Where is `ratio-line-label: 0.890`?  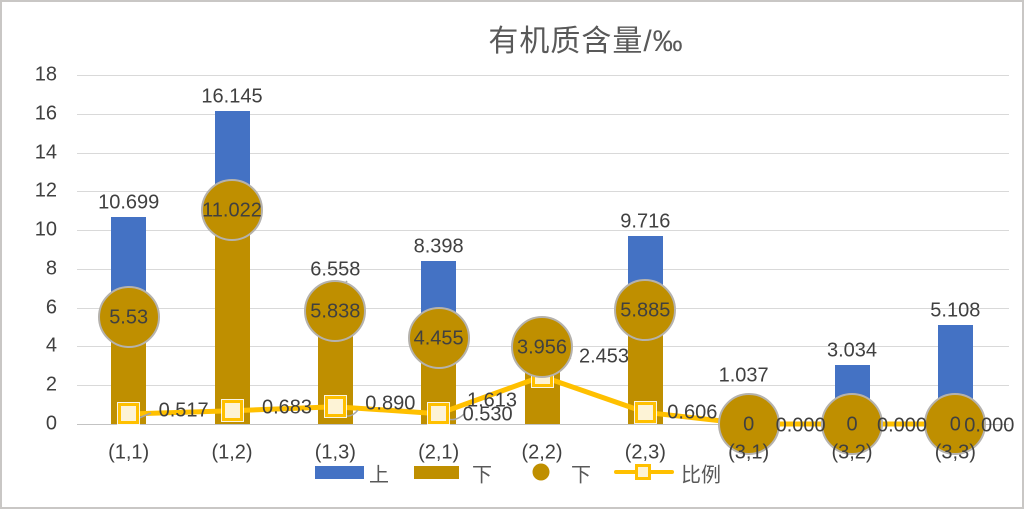 ratio-line-label: 0.890 is located at coordinates (390, 403).